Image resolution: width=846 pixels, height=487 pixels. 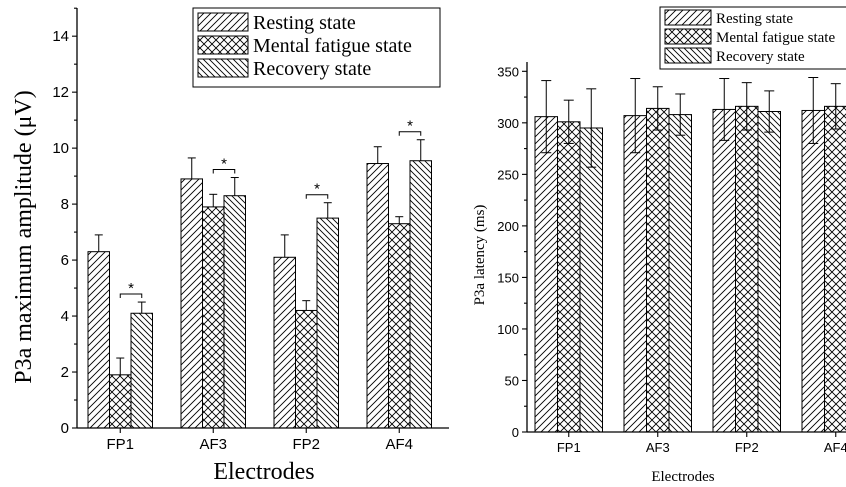 What do you see at coordinates (546, 274) in the screenshot?
I see `latency-bar-fp1-resting-state` at bounding box center [546, 274].